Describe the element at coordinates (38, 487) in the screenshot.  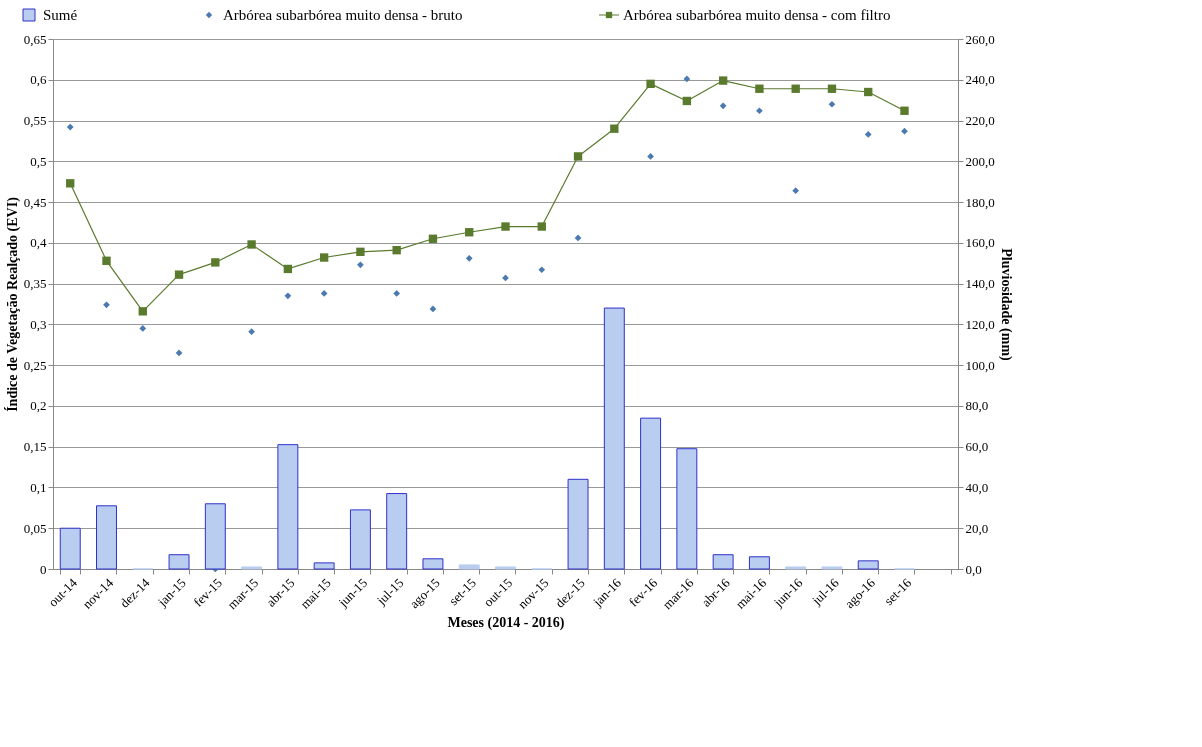
I see `y-tick-label: 0,1` at that location.